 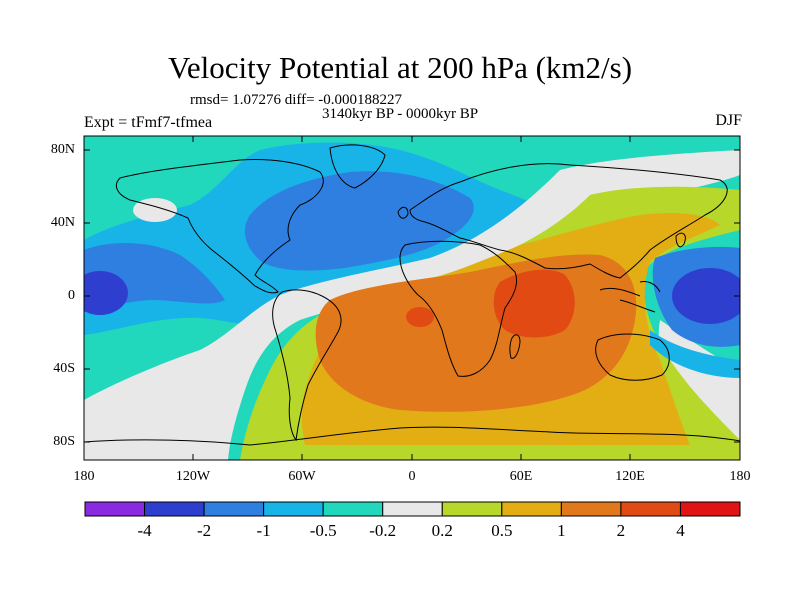 I want to click on x-label-120e: 120E, so click(x=630, y=476).